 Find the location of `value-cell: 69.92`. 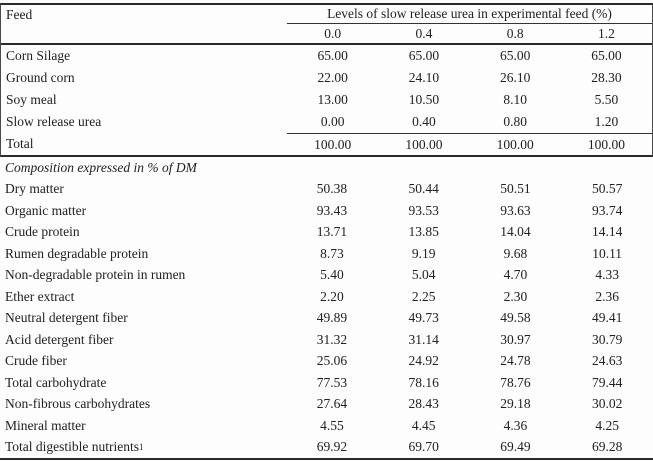

value-cell: 69.92 is located at coordinates (332, 447).